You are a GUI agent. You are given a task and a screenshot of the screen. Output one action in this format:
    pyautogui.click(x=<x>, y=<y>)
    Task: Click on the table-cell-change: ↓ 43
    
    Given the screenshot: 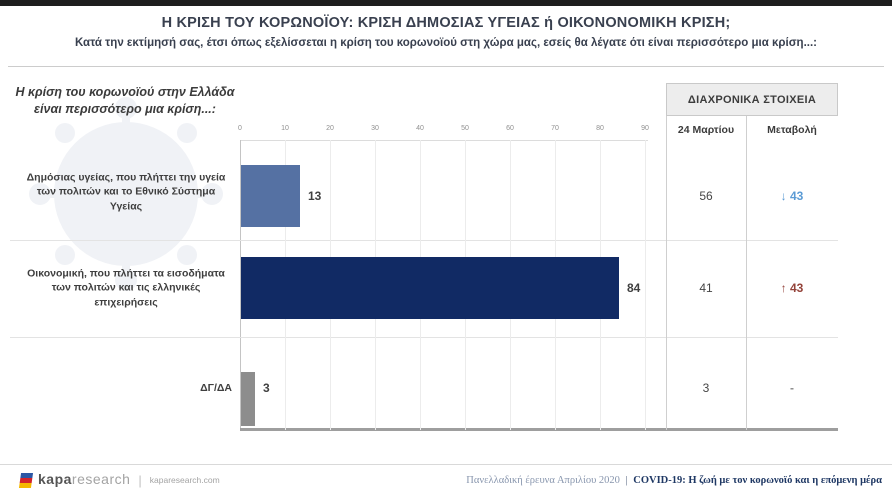 What is the action you would take?
    pyautogui.click(x=792, y=196)
    